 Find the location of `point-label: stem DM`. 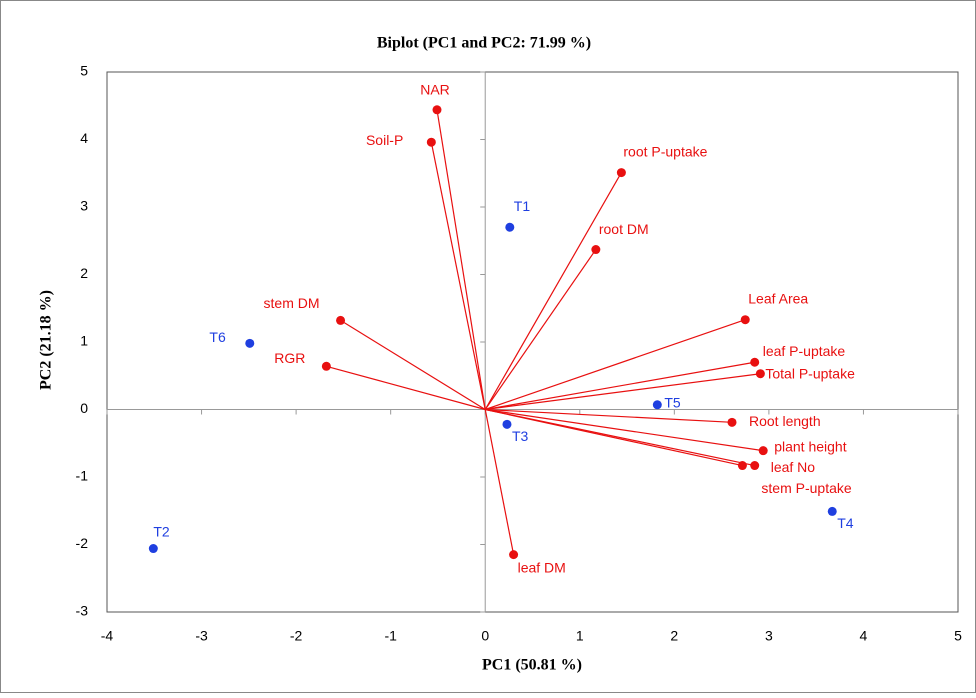

point-label: stem DM is located at coordinates (292, 303).